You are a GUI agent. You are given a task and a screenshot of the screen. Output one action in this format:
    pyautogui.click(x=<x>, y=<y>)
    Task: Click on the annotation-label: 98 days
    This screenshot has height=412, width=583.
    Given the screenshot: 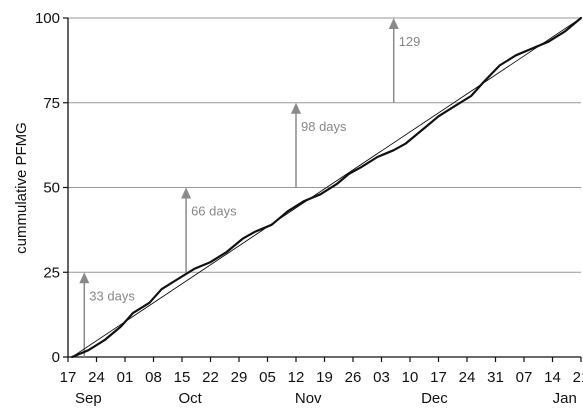 What is the action you would take?
    pyautogui.click(x=324, y=126)
    